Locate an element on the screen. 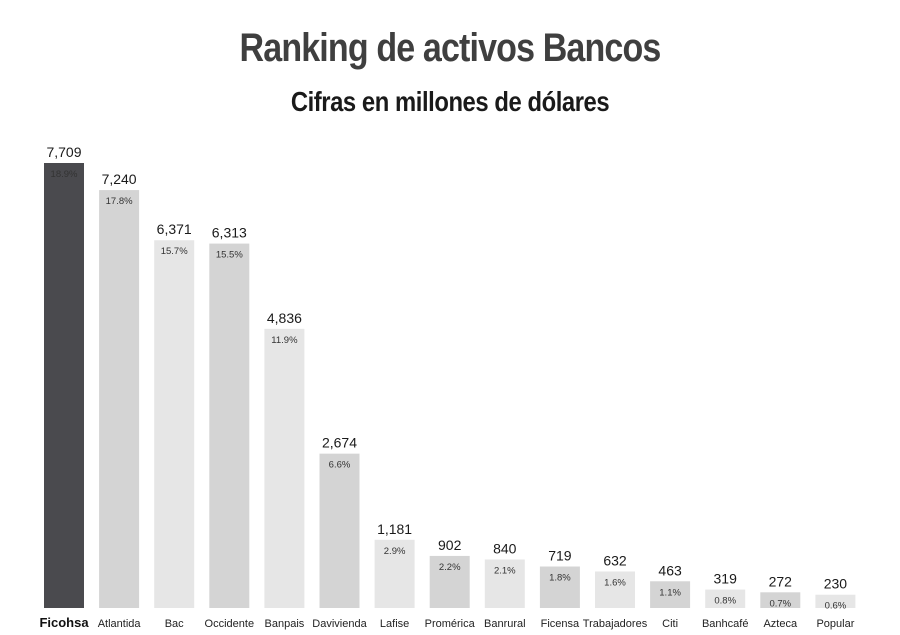 This screenshot has height=635, width=900. value-label-8: 902 is located at coordinates (450, 545).